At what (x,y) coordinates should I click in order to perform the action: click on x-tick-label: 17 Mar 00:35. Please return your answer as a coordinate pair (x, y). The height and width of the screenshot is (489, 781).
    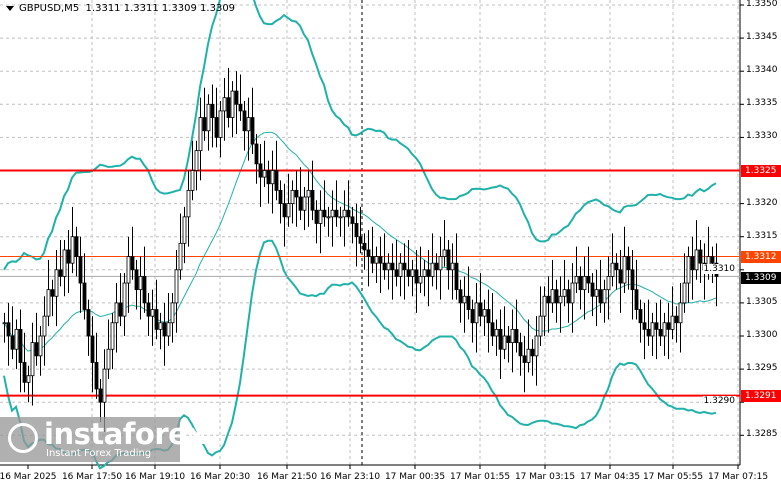
    Looking at the image, I should click on (415, 477).